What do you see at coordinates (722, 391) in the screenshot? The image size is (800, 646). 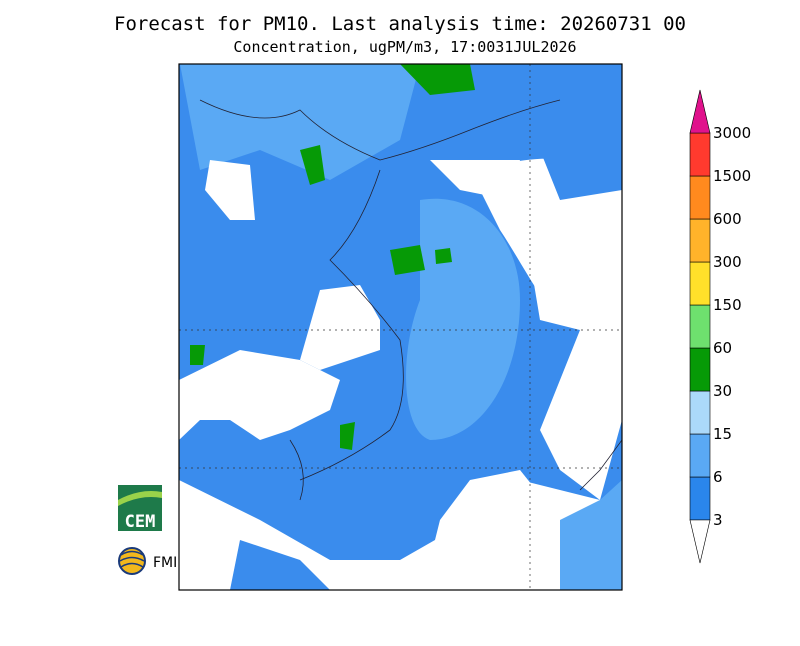 I see `colorbar-label: 30` at bounding box center [722, 391].